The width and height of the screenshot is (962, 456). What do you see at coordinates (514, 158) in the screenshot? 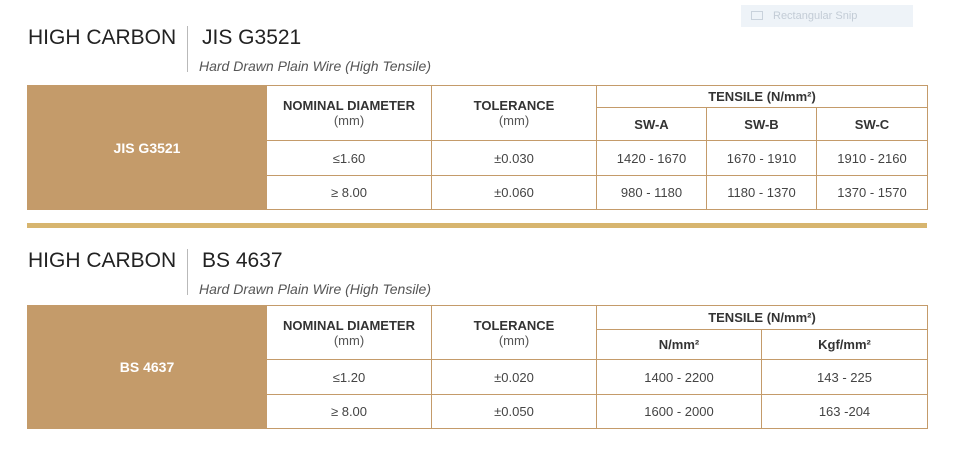
I see `tolerance-cell: ±0.030` at bounding box center [514, 158].